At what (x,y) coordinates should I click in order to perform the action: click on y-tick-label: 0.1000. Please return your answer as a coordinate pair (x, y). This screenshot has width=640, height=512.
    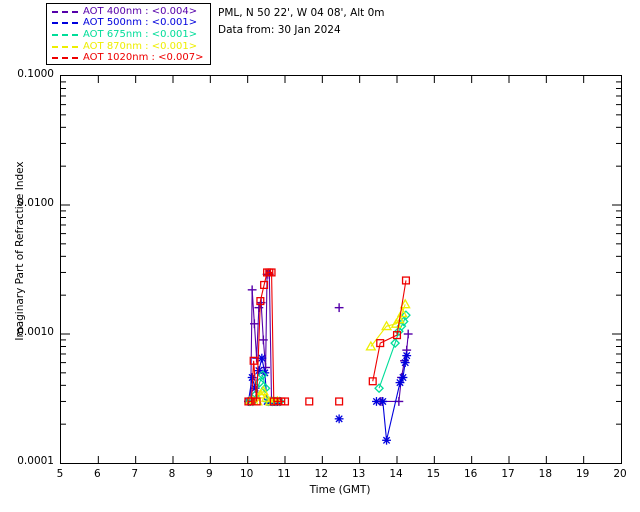
    Looking at the image, I should click on (35, 74).